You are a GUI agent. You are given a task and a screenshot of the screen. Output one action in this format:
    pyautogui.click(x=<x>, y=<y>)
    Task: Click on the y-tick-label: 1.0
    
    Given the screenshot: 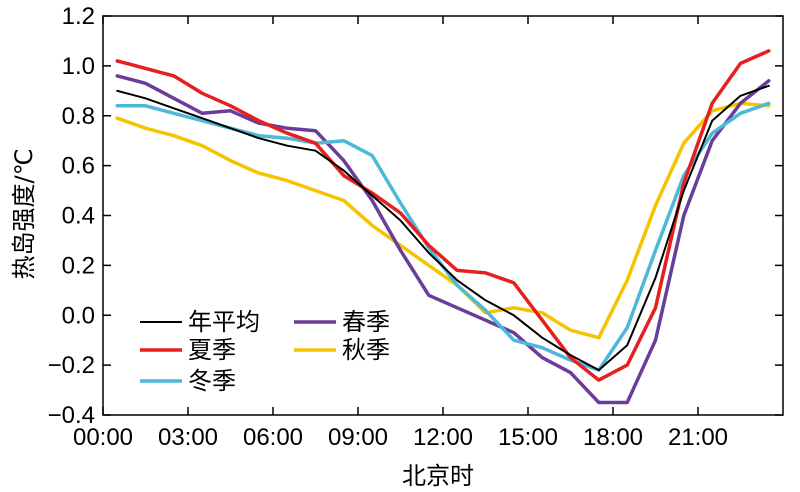 What is the action you would take?
    pyautogui.click(x=78, y=66)
    